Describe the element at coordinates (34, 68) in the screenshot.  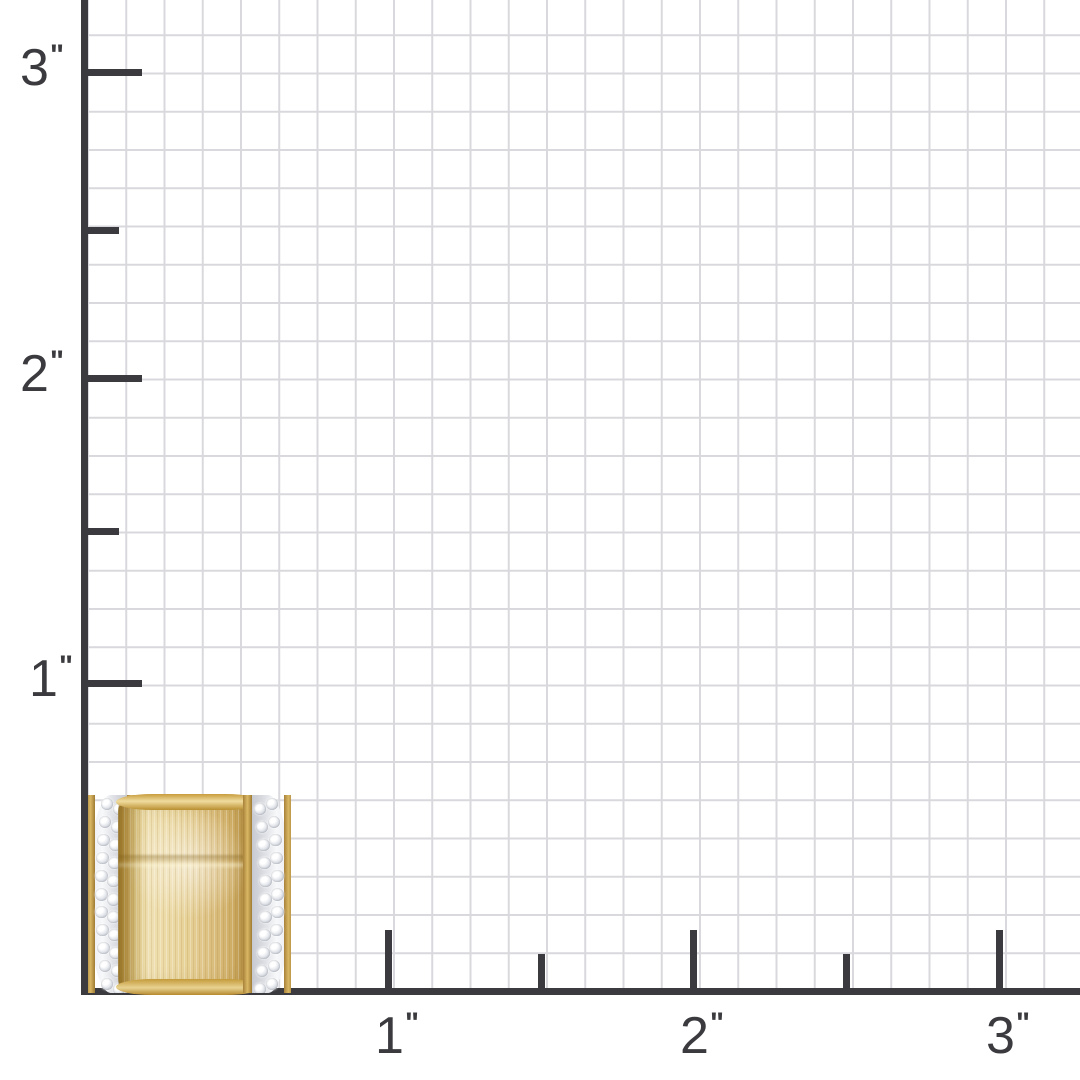
I see `y-label-3-number: 3` at that location.